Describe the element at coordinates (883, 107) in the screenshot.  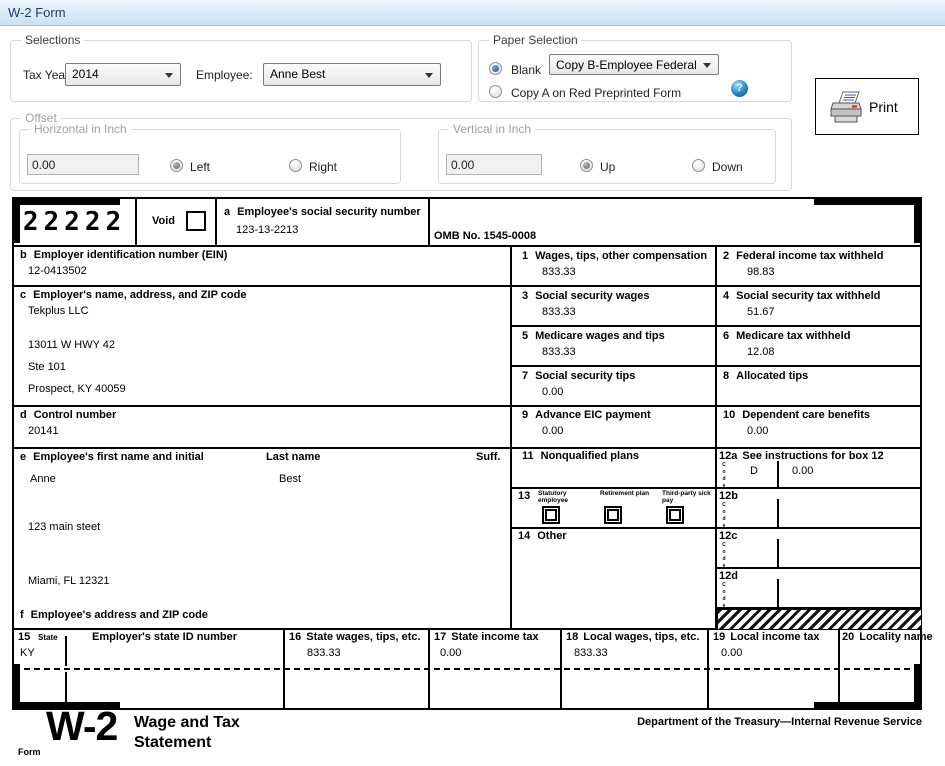
I see `print-button-label: Print` at that location.